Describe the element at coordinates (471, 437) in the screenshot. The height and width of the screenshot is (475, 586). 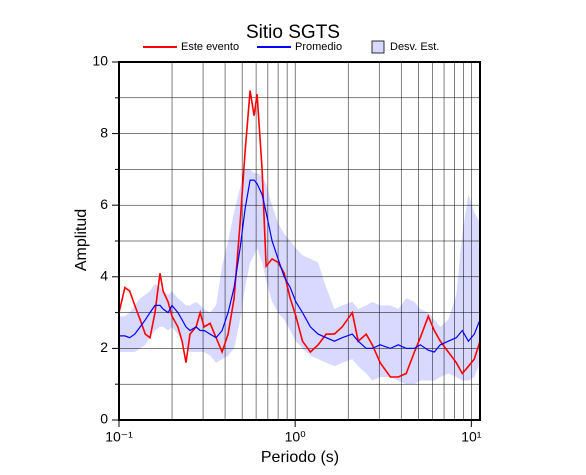
I see `x-tick-label: 10¹` at that location.